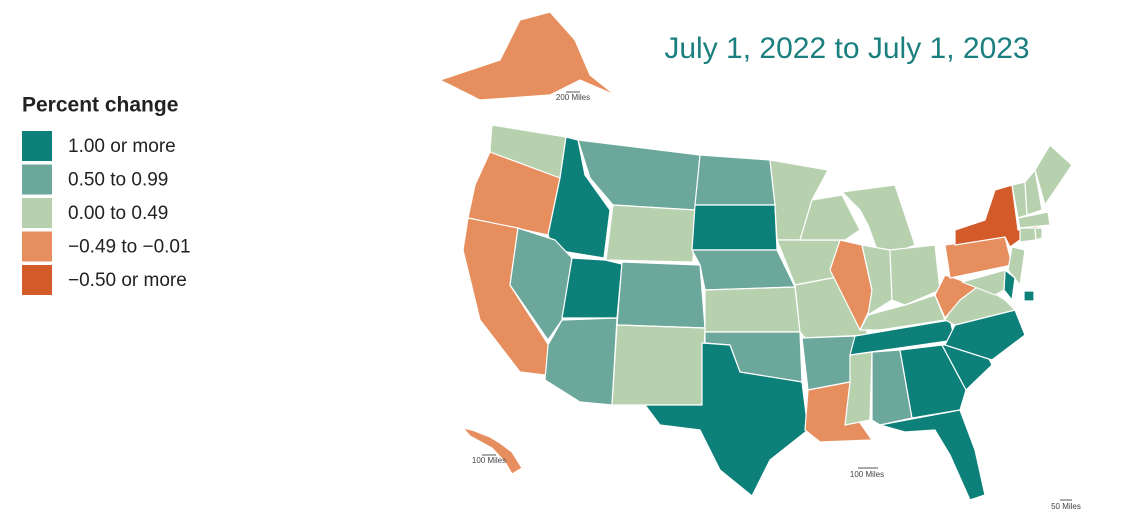 This screenshot has width=1140, height=517. What do you see at coordinates (118, 180) in the screenshot?
I see `legend-label: 0.50 to 0.99` at bounding box center [118, 180].